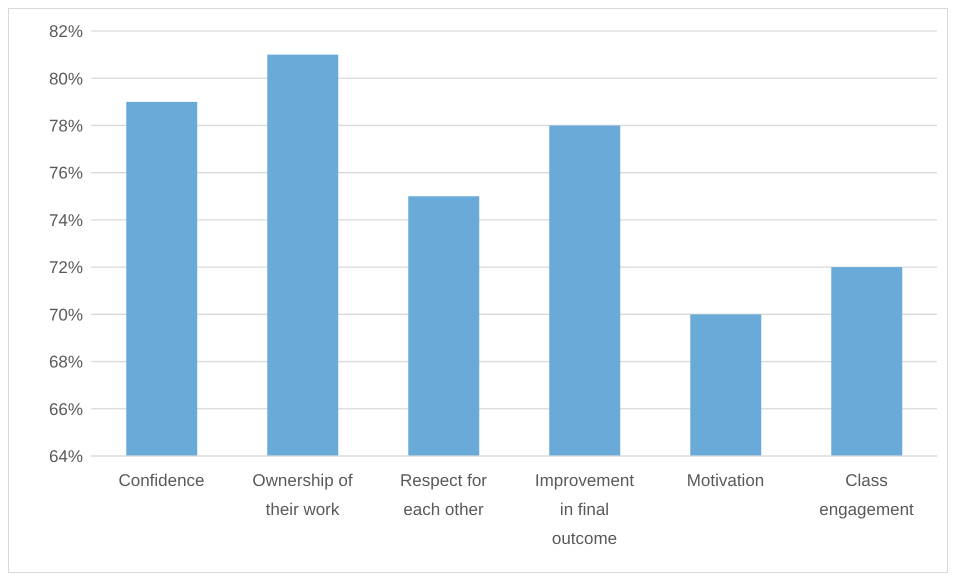  Describe the element at coordinates (65, 78) in the screenshot. I see `y-tick-label: 80%` at that location.